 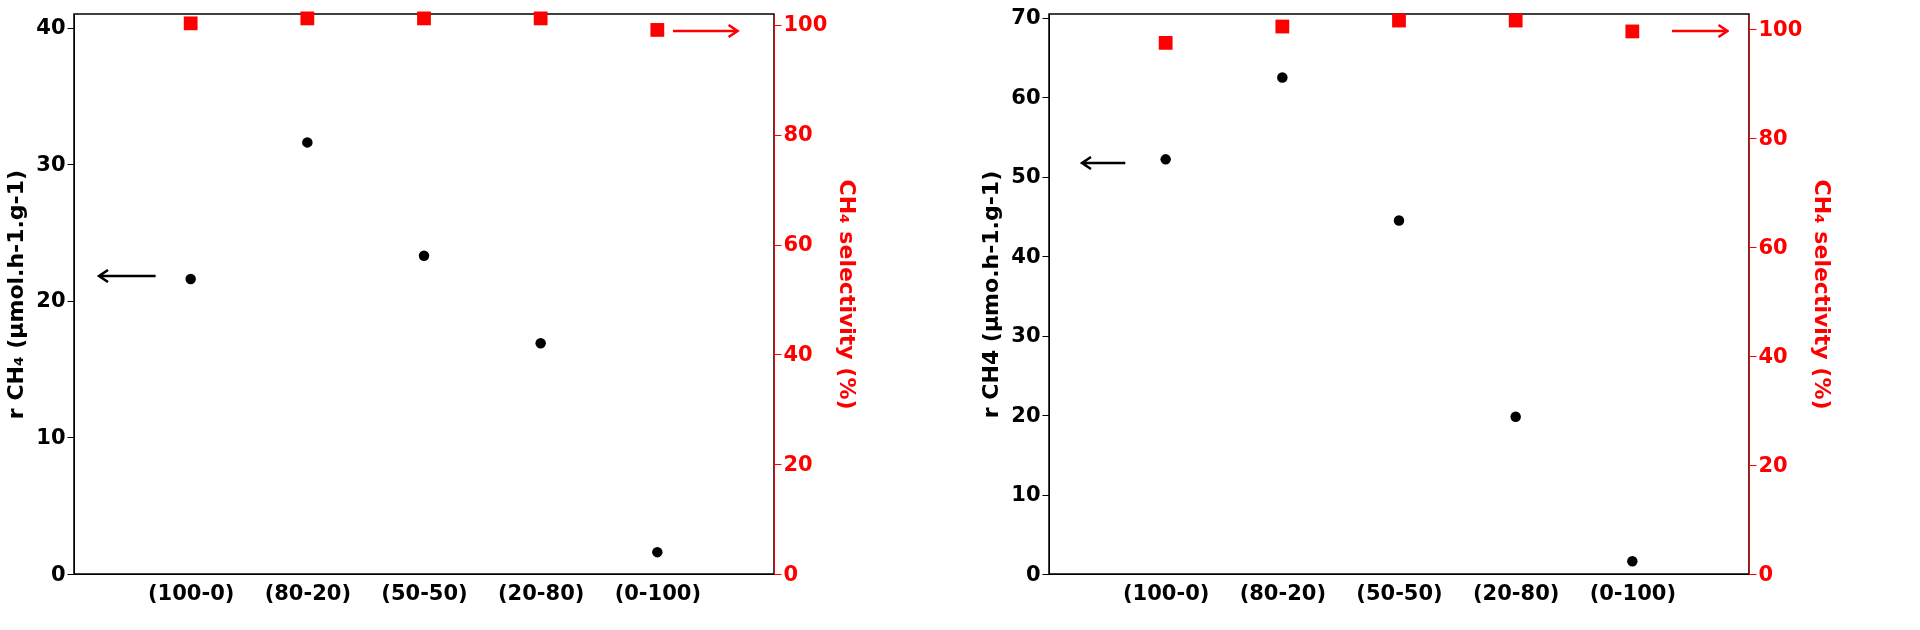 I want to click on y-tick-label: 50, so click(x=1026, y=176).